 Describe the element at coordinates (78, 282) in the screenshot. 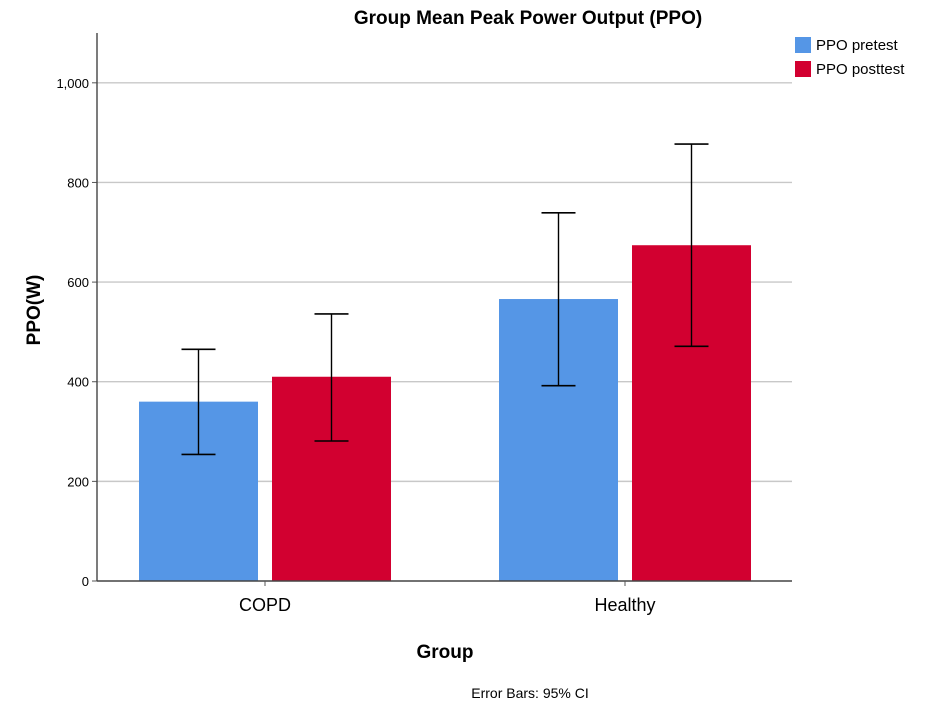

I see `y-tick-label: 600` at that location.